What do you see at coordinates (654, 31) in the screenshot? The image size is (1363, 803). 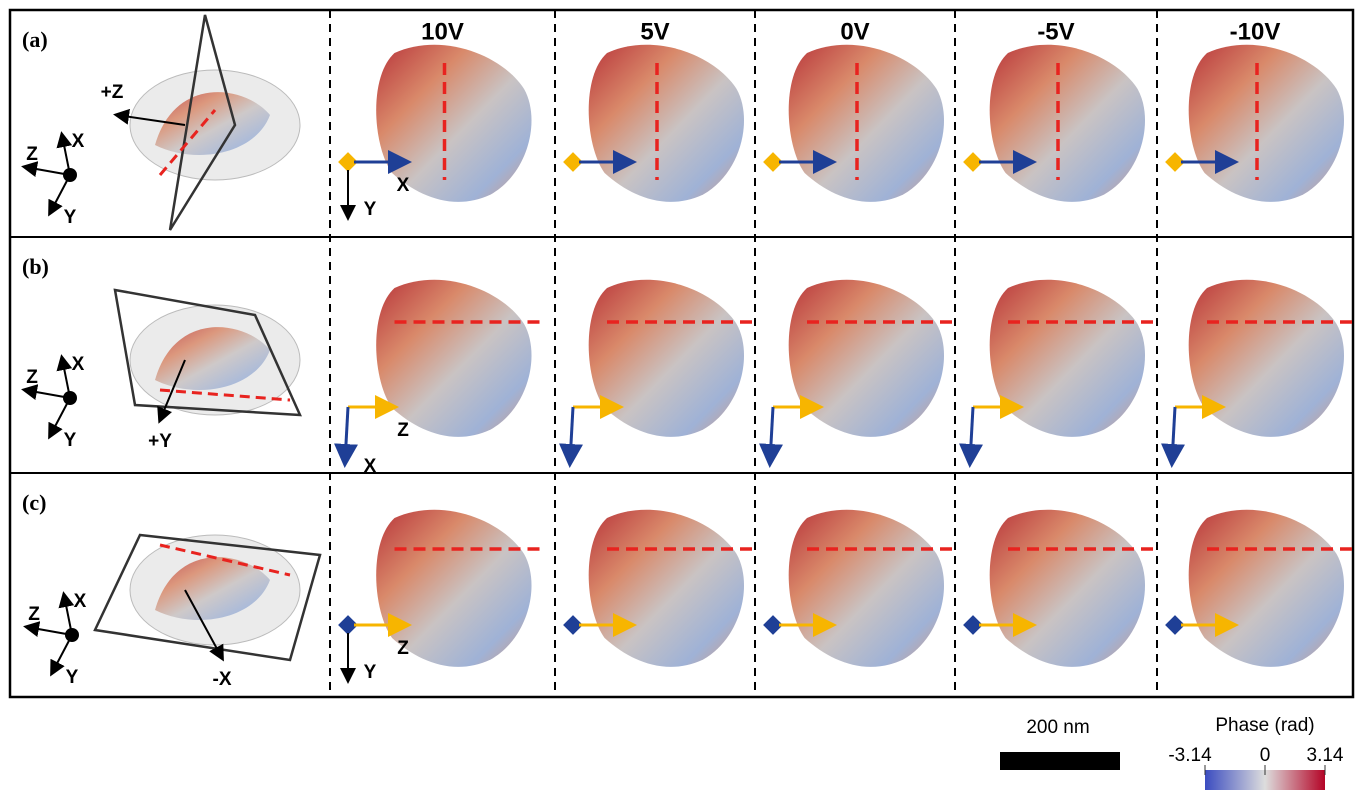 I see `voltage-label: 5V` at bounding box center [654, 31].